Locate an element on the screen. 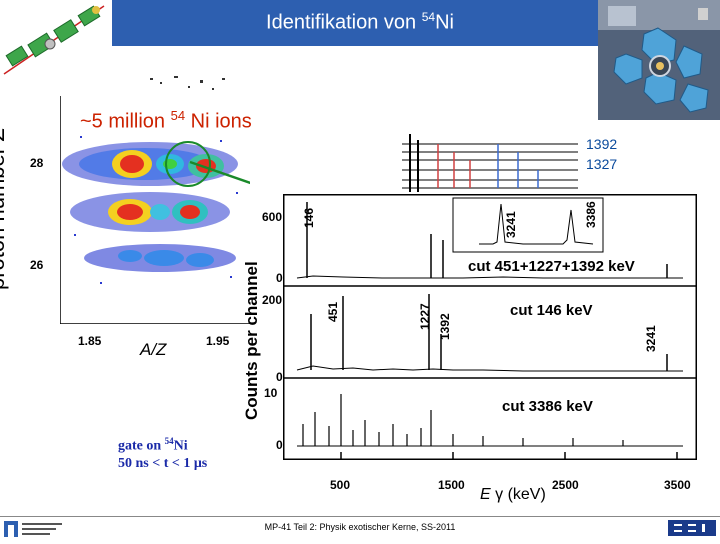  gate-label: gate on 54Ni is located at coordinates (153, 445).